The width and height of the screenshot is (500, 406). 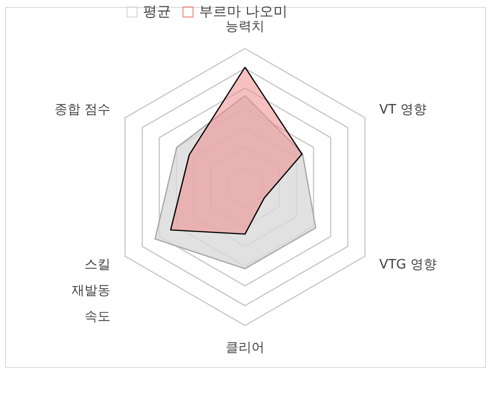 What do you see at coordinates (243, 12) in the screenshot?
I see `legend-label: 부르마 나오미` at bounding box center [243, 12].